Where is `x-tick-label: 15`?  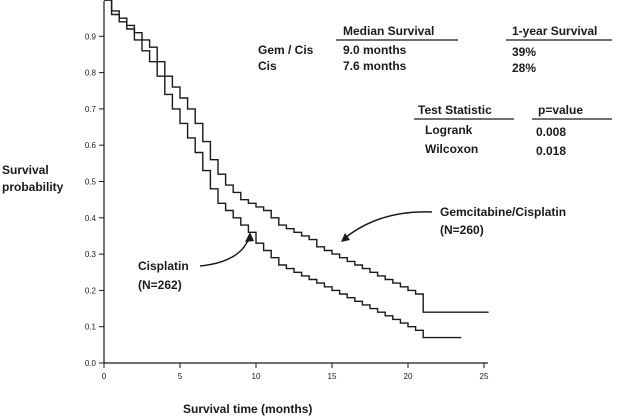
x-tick-label: 15 is located at coordinates (332, 376).